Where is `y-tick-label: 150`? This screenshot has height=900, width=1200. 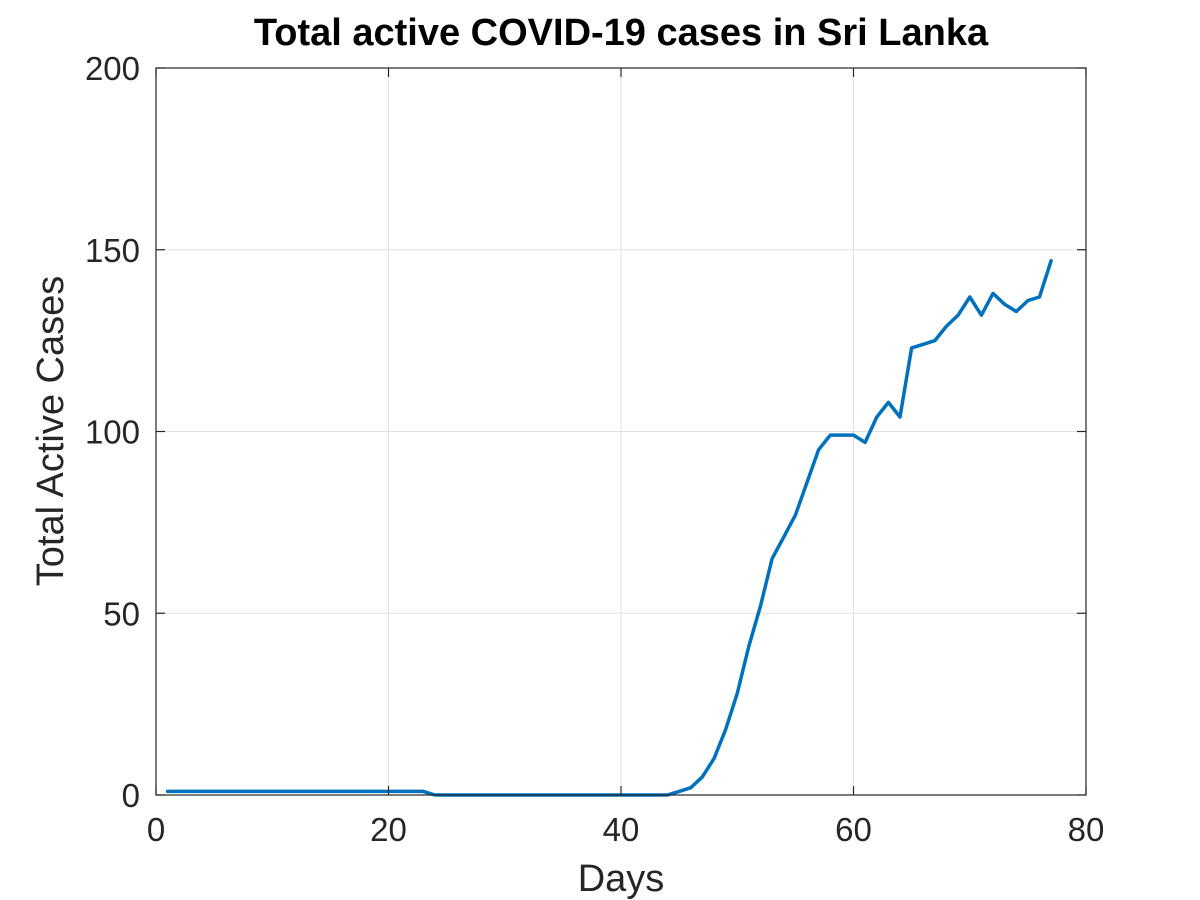
y-tick-label: 150 is located at coordinates (112, 250).